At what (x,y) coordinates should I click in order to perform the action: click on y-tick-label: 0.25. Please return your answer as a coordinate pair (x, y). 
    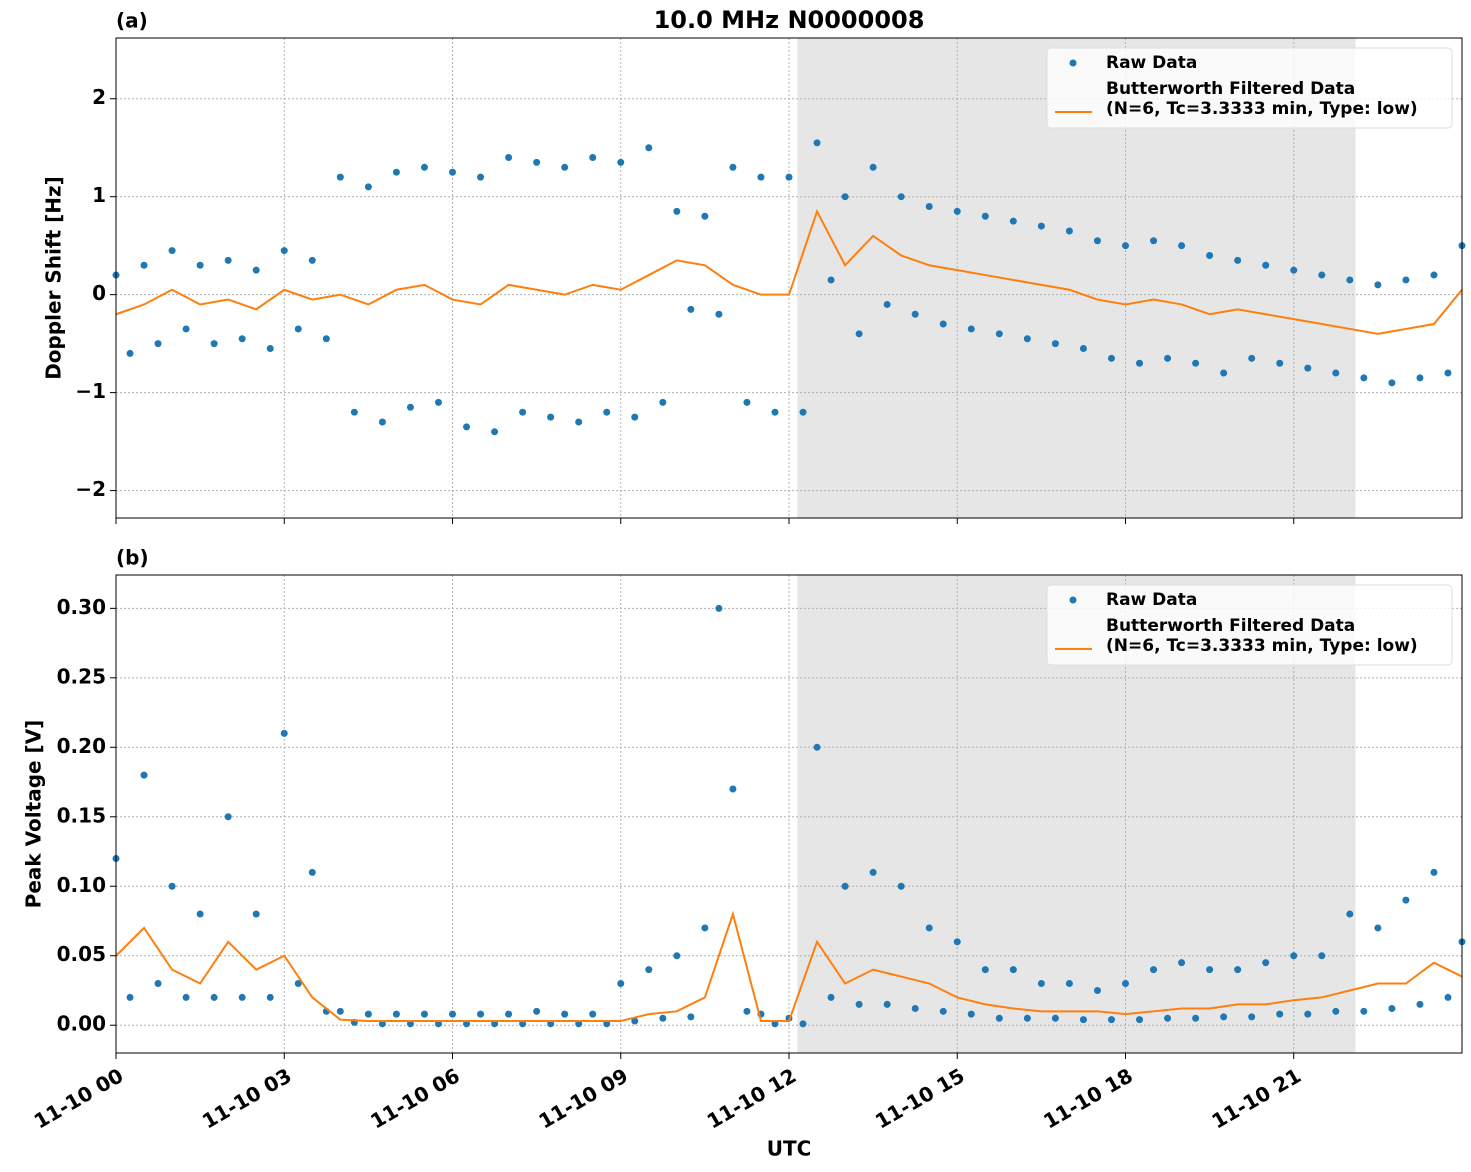
    Looking at the image, I should click on (81, 676).